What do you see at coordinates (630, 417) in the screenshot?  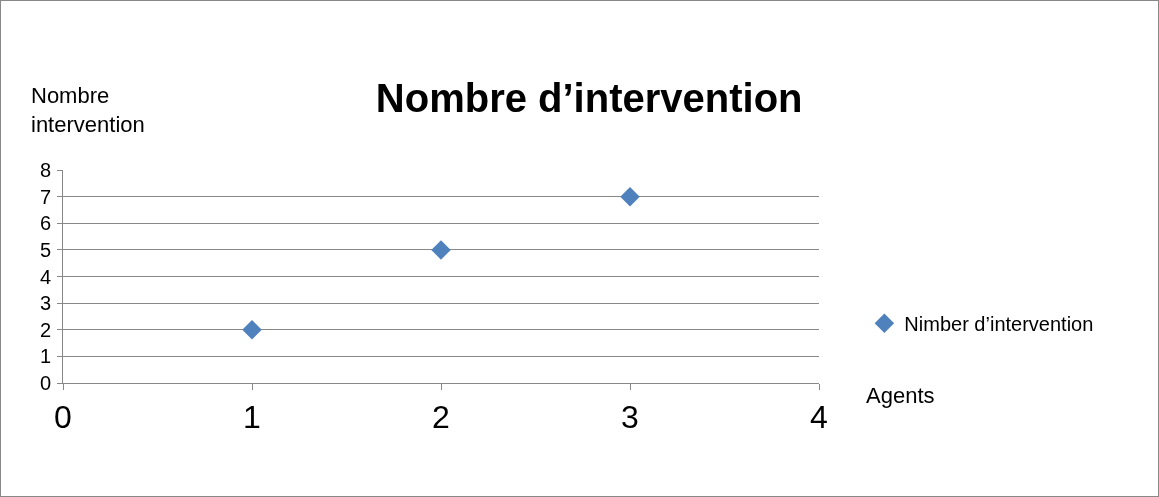 I see `x-tick-label: 3` at bounding box center [630, 417].